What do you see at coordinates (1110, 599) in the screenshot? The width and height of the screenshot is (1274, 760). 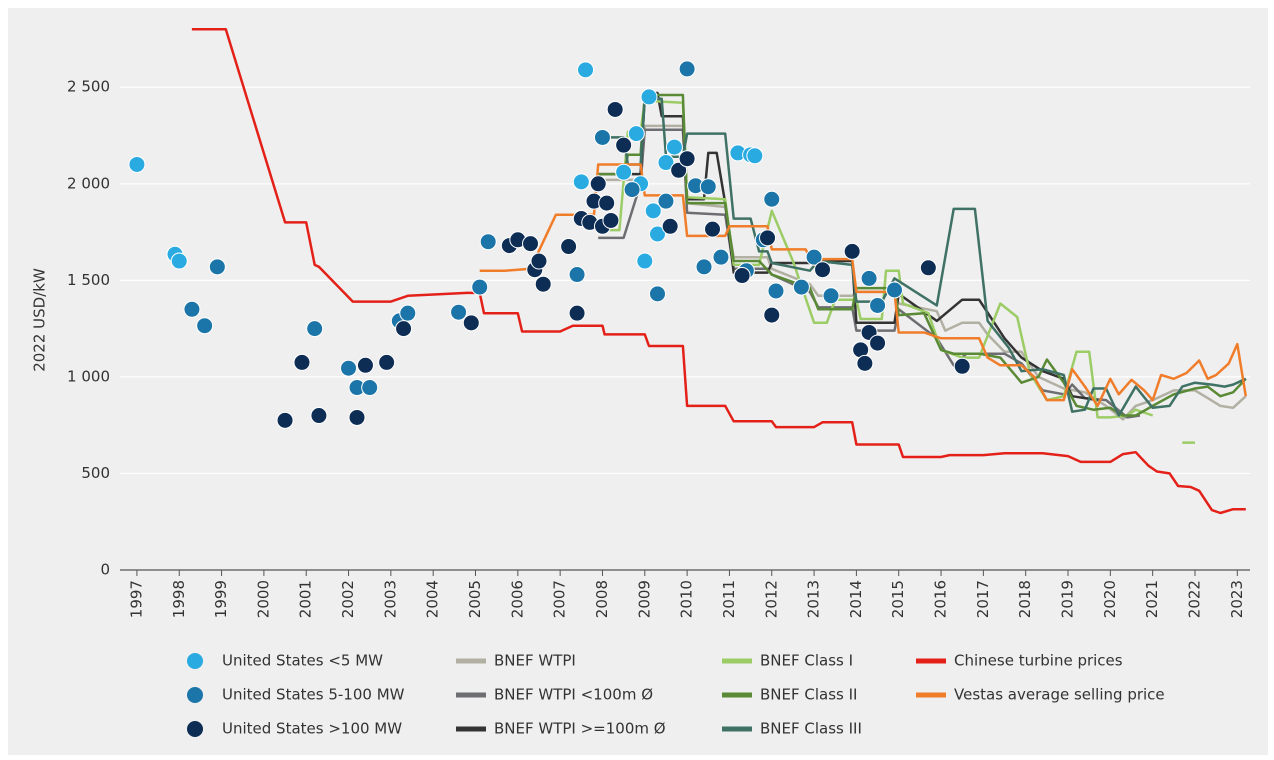 I see `x-tick-label: 2020` at bounding box center [1110, 599].